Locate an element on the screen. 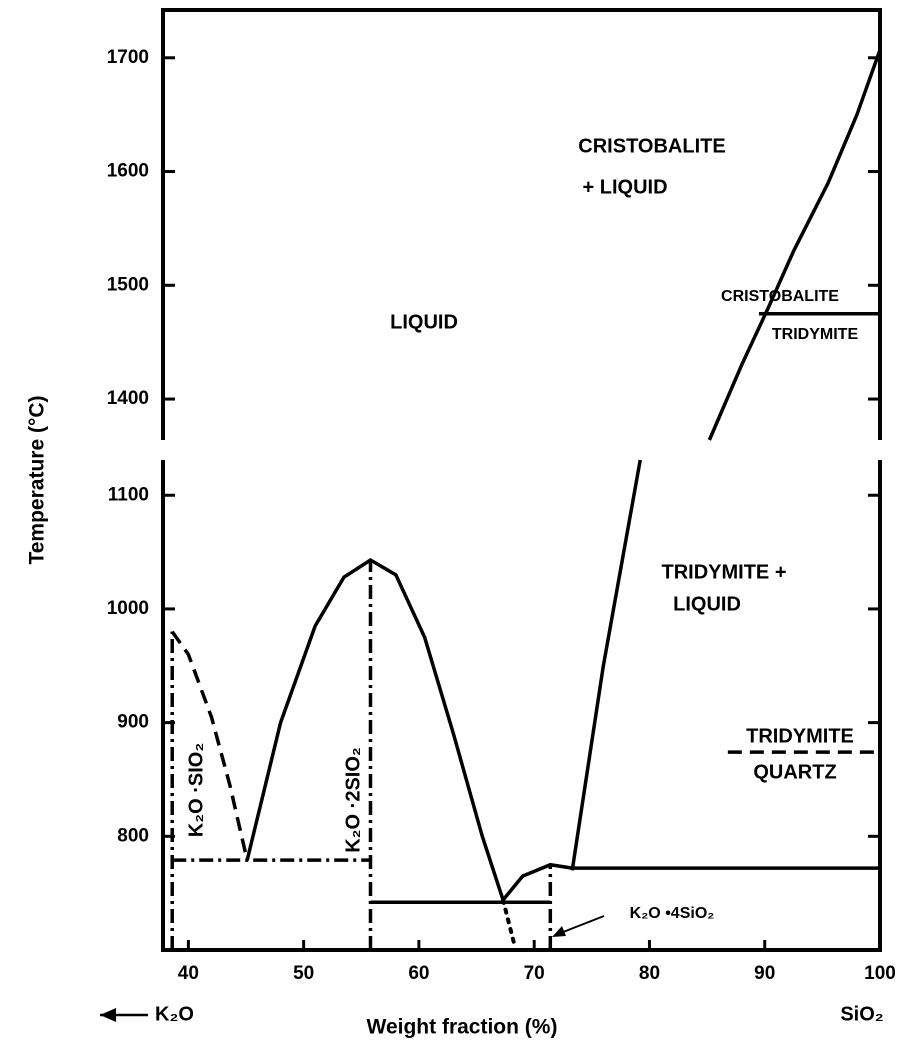  y-tick-label: 1600 is located at coordinates (128, 171).